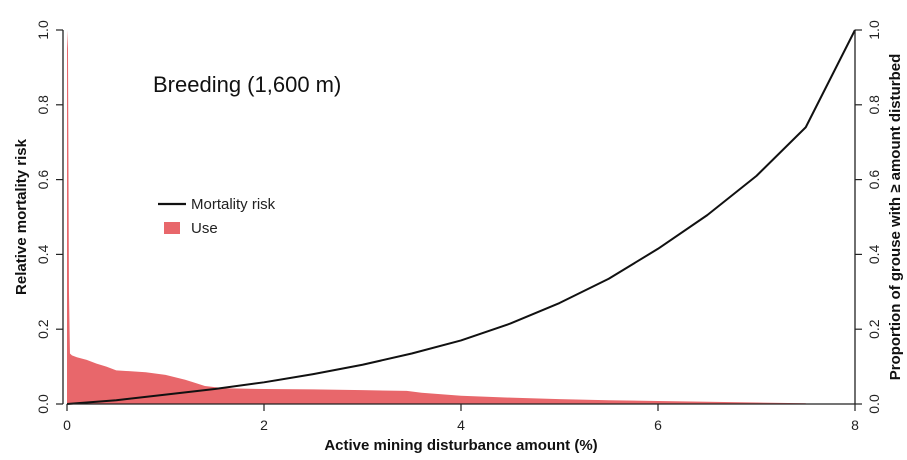  I want to click on right-y-ticks: 0.0 0.2 0.4 0.6 0.8 1.0, so click(868, 217).